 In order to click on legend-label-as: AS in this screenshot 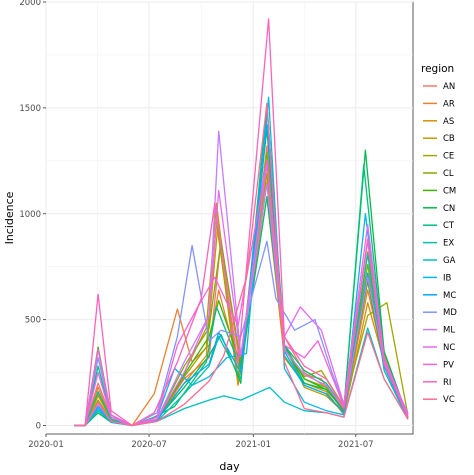, I will do `click(448, 122)`.